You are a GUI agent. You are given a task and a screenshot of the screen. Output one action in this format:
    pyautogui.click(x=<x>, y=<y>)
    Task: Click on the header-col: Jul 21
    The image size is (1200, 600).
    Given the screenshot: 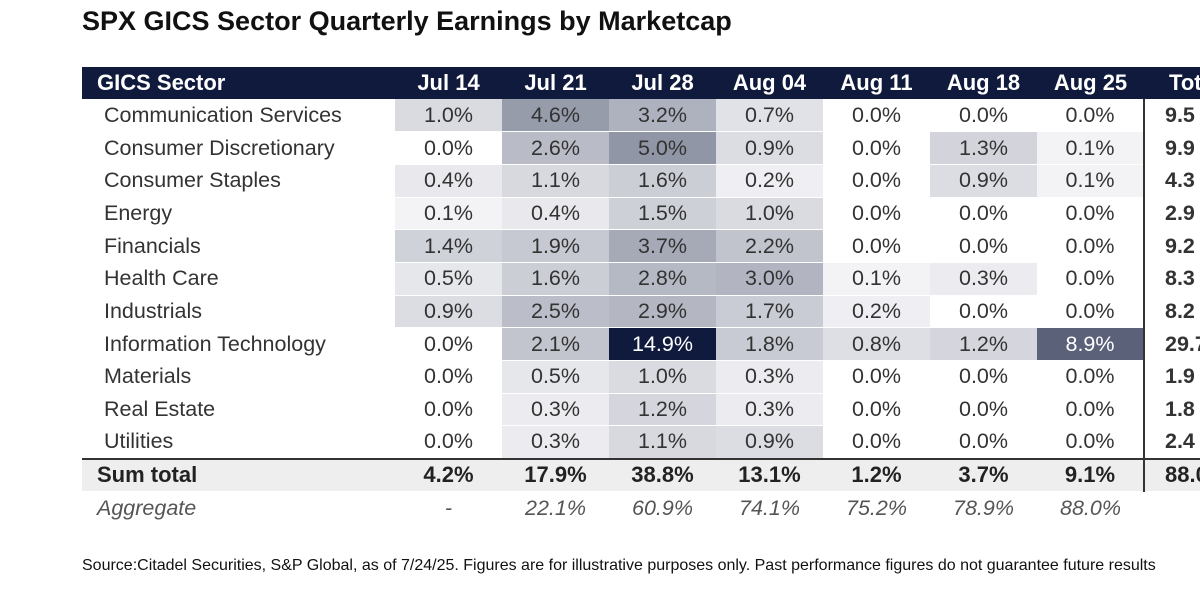 What is the action you would take?
    pyautogui.click(x=555, y=83)
    